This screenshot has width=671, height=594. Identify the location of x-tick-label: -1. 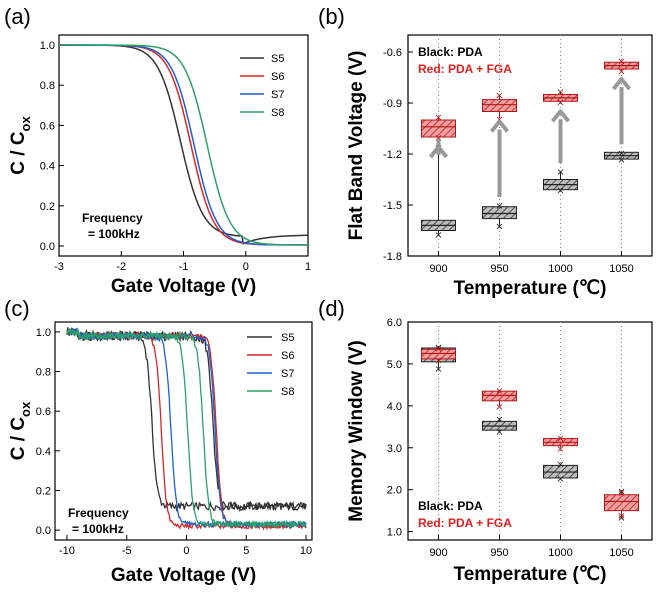
(184, 267).